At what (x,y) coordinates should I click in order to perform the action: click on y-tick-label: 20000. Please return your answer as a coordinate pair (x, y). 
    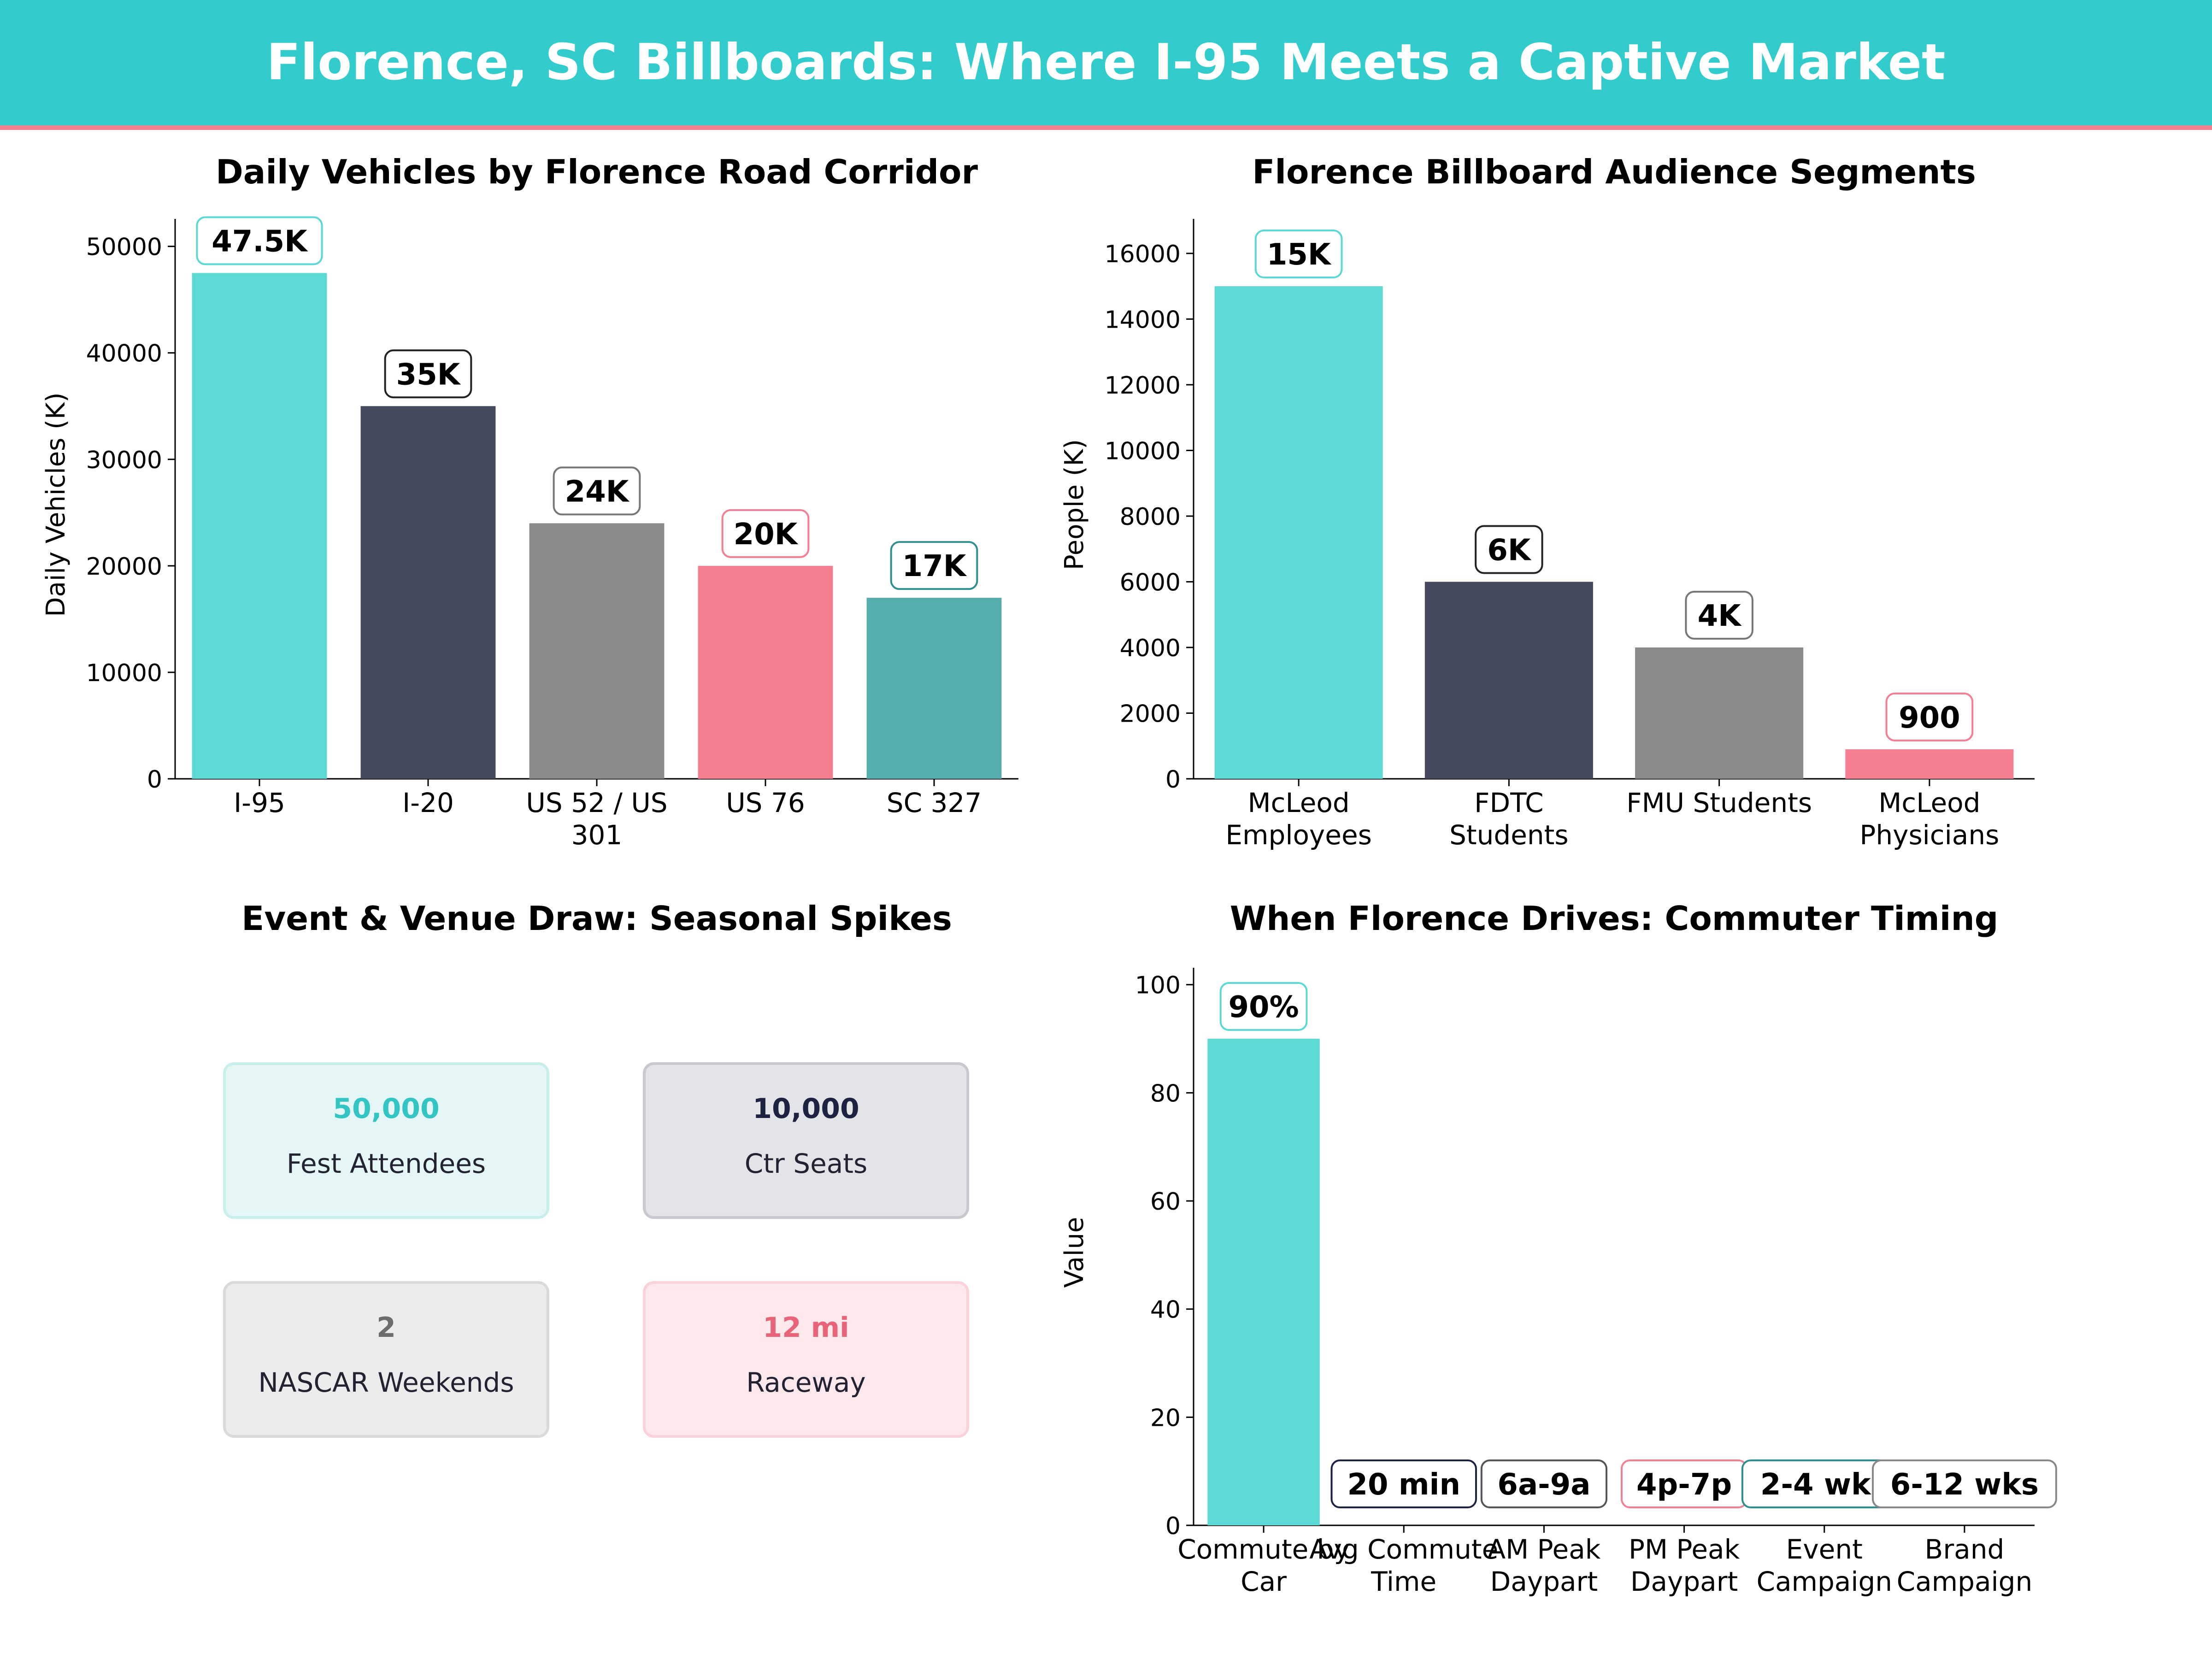
    Looking at the image, I should click on (124, 567).